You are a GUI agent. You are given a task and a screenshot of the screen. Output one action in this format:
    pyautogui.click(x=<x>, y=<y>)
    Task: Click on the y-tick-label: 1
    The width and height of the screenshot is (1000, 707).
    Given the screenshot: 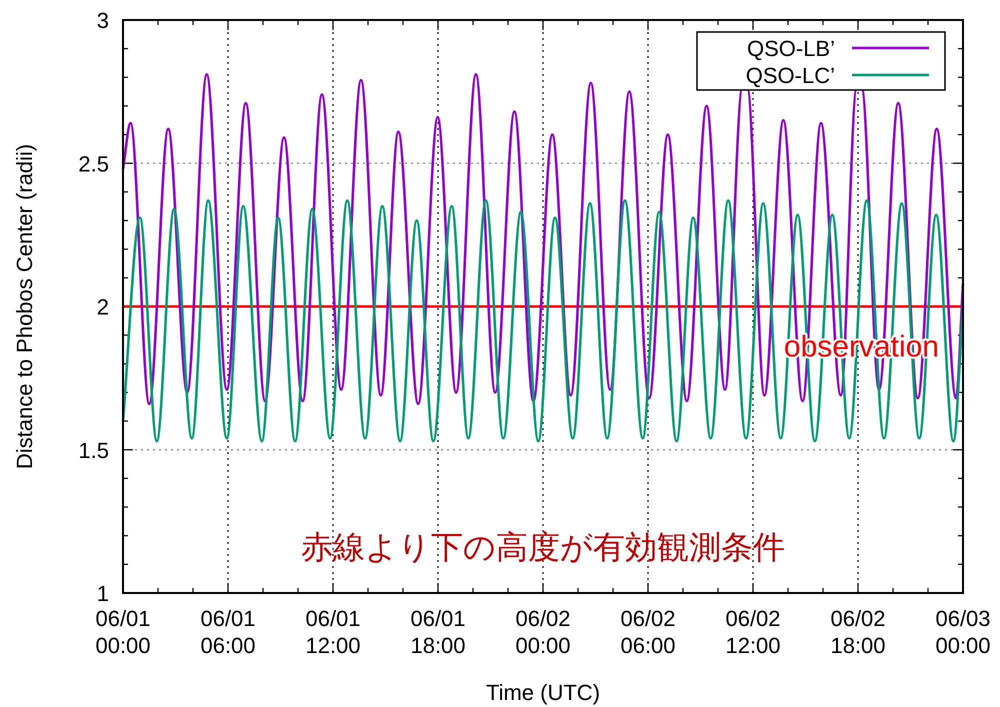 What is the action you would take?
    pyautogui.click(x=102, y=593)
    